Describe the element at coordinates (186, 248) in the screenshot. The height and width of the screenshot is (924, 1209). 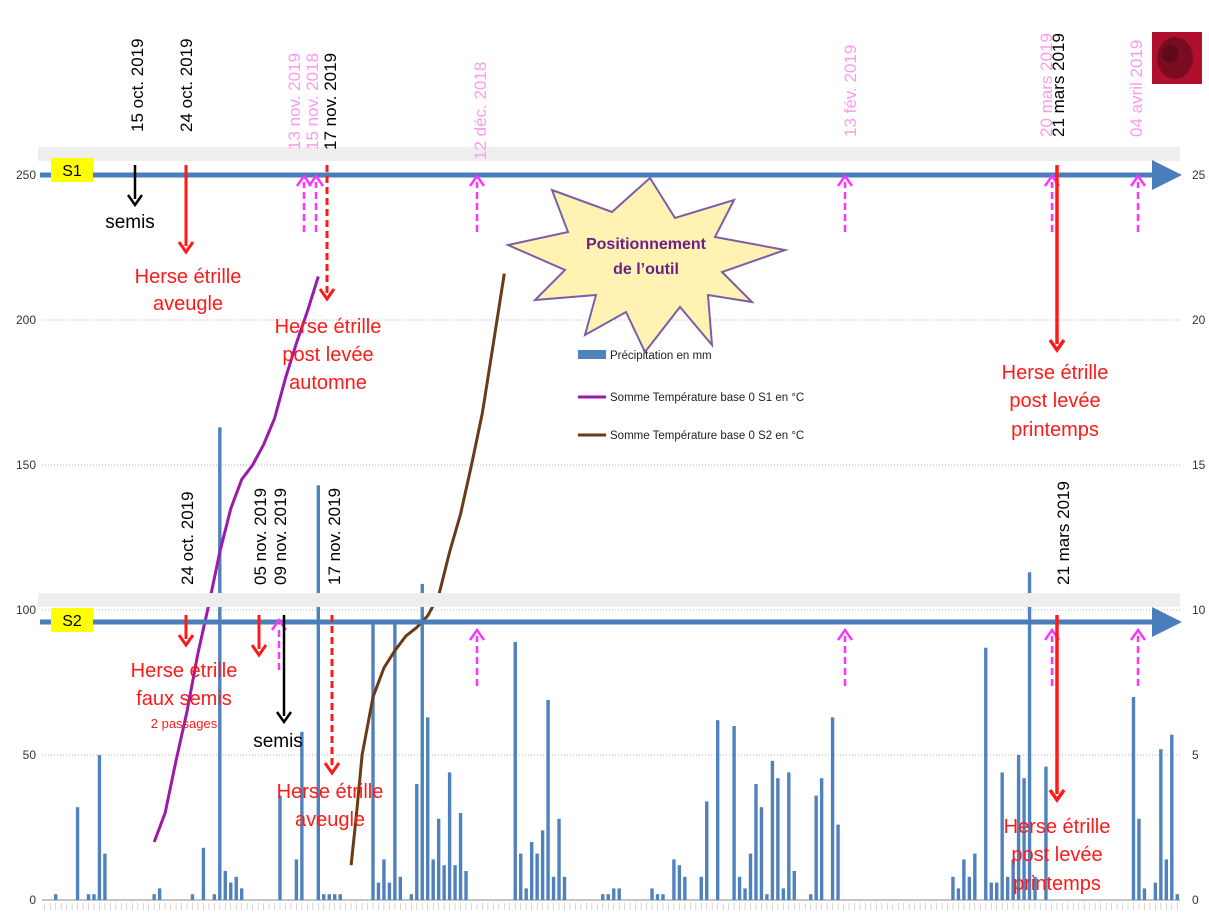
I see `arrow-s1-aveugle-head` at that location.